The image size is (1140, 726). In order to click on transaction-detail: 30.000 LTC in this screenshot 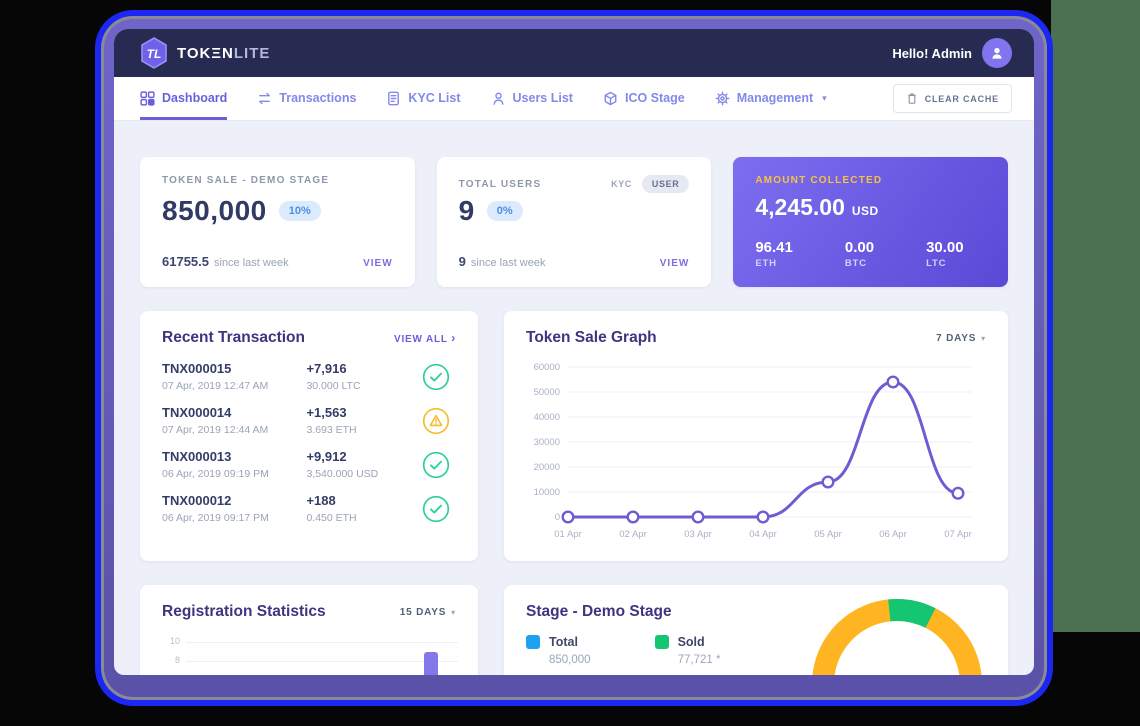, I will do `click(333, 386)`.